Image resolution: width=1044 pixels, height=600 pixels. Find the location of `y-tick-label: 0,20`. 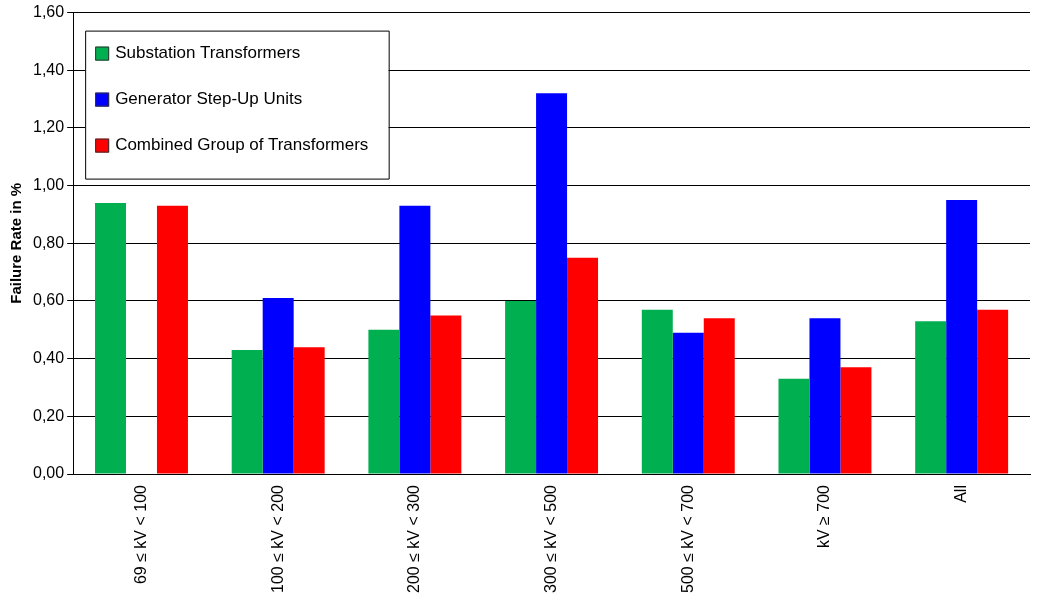

y-tick-label: 0,20 is located at coordinates (49, 415).